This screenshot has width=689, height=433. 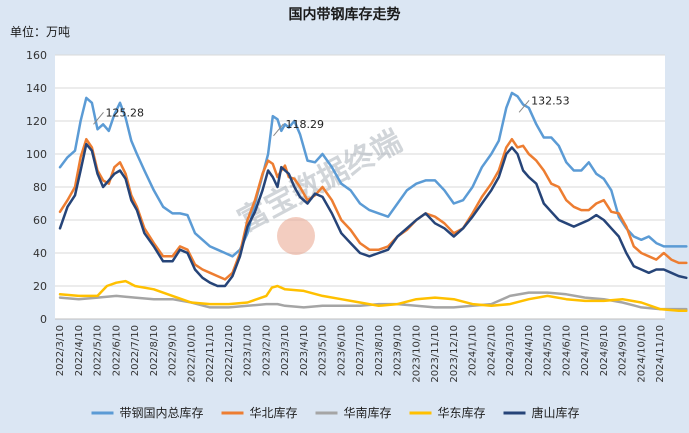 I want to click on y-tick-label: 80, so click(x=40, y=187).